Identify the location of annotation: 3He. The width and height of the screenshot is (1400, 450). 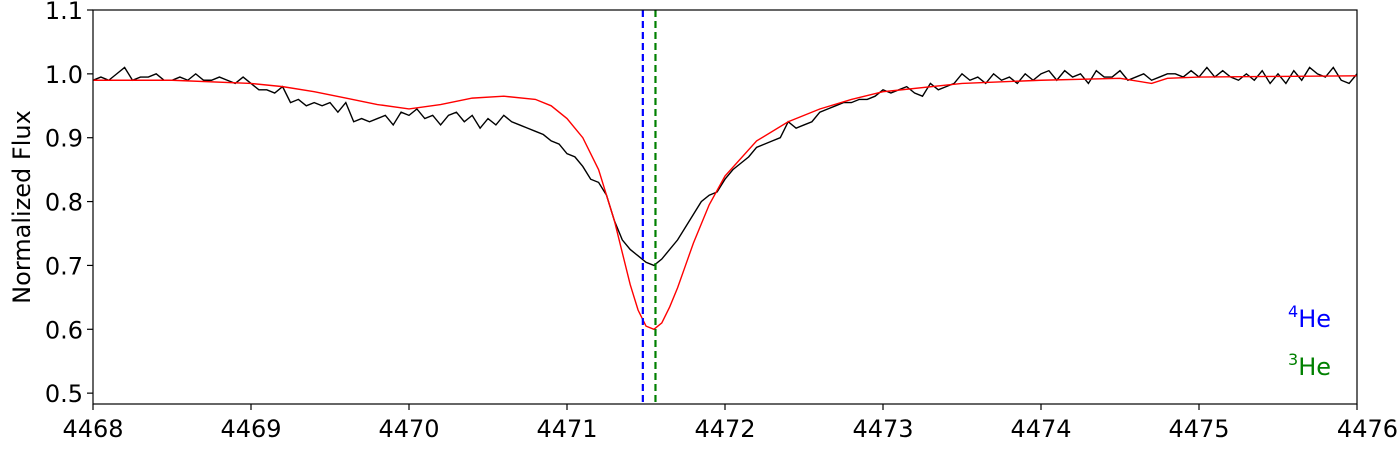
(1309, 365).